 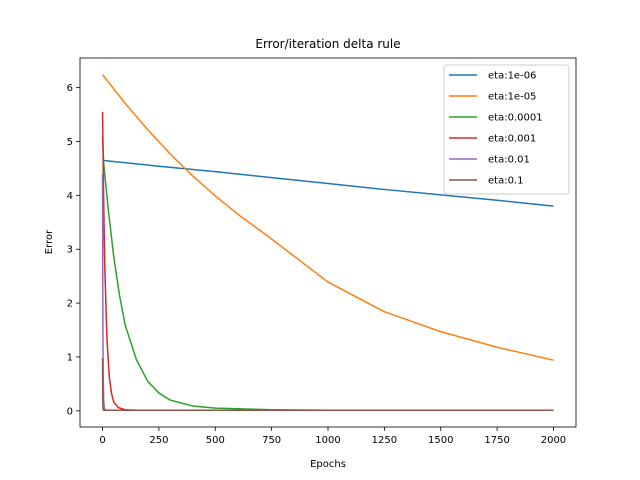 I want to click on legend-label-2: eta:1e-05, so click(x=512, y=97).